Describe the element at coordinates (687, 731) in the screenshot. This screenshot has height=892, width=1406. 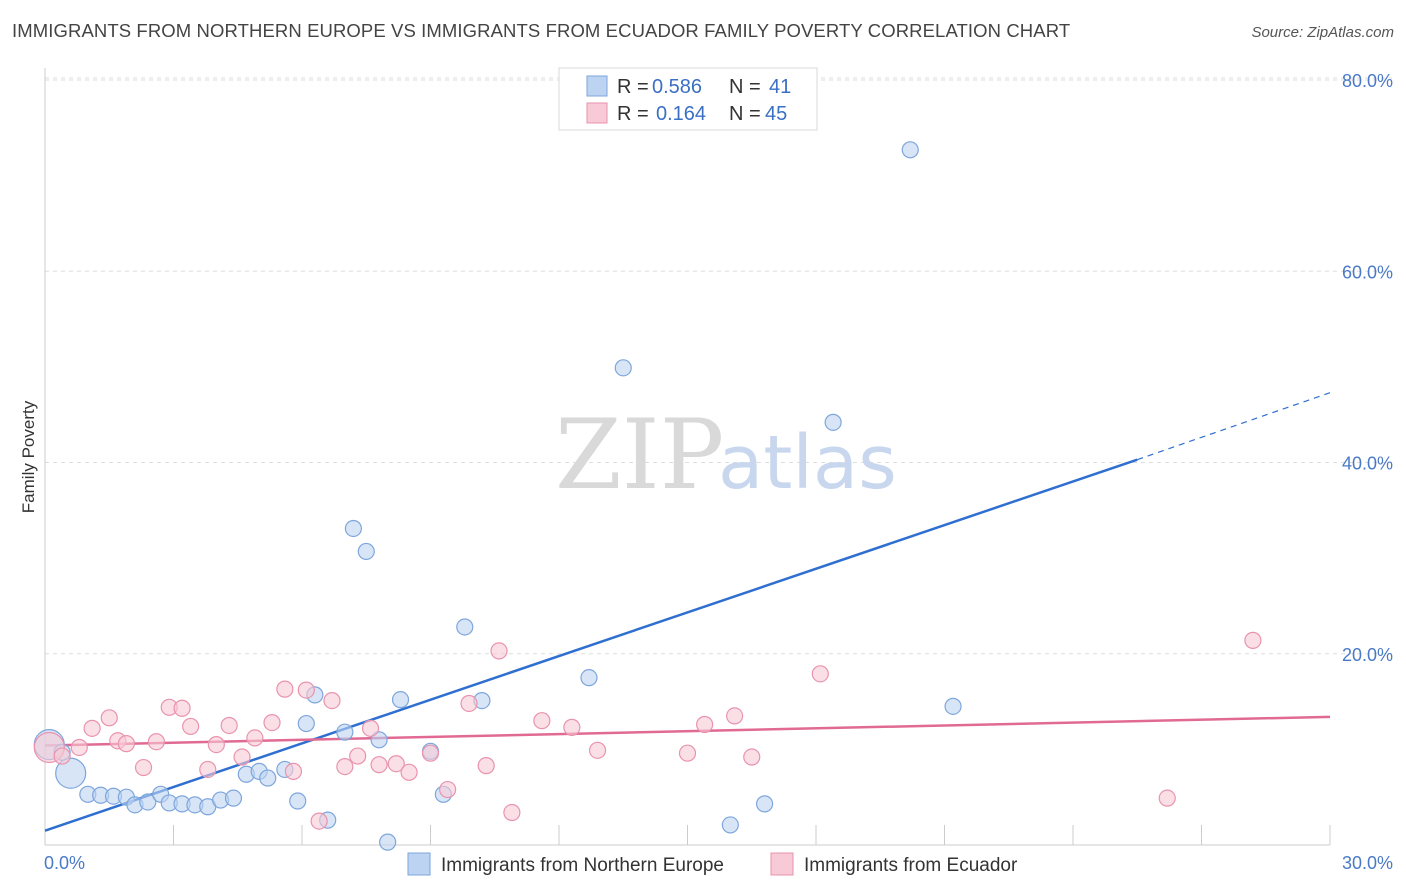
I see `trend-line-ecuador` at that location.